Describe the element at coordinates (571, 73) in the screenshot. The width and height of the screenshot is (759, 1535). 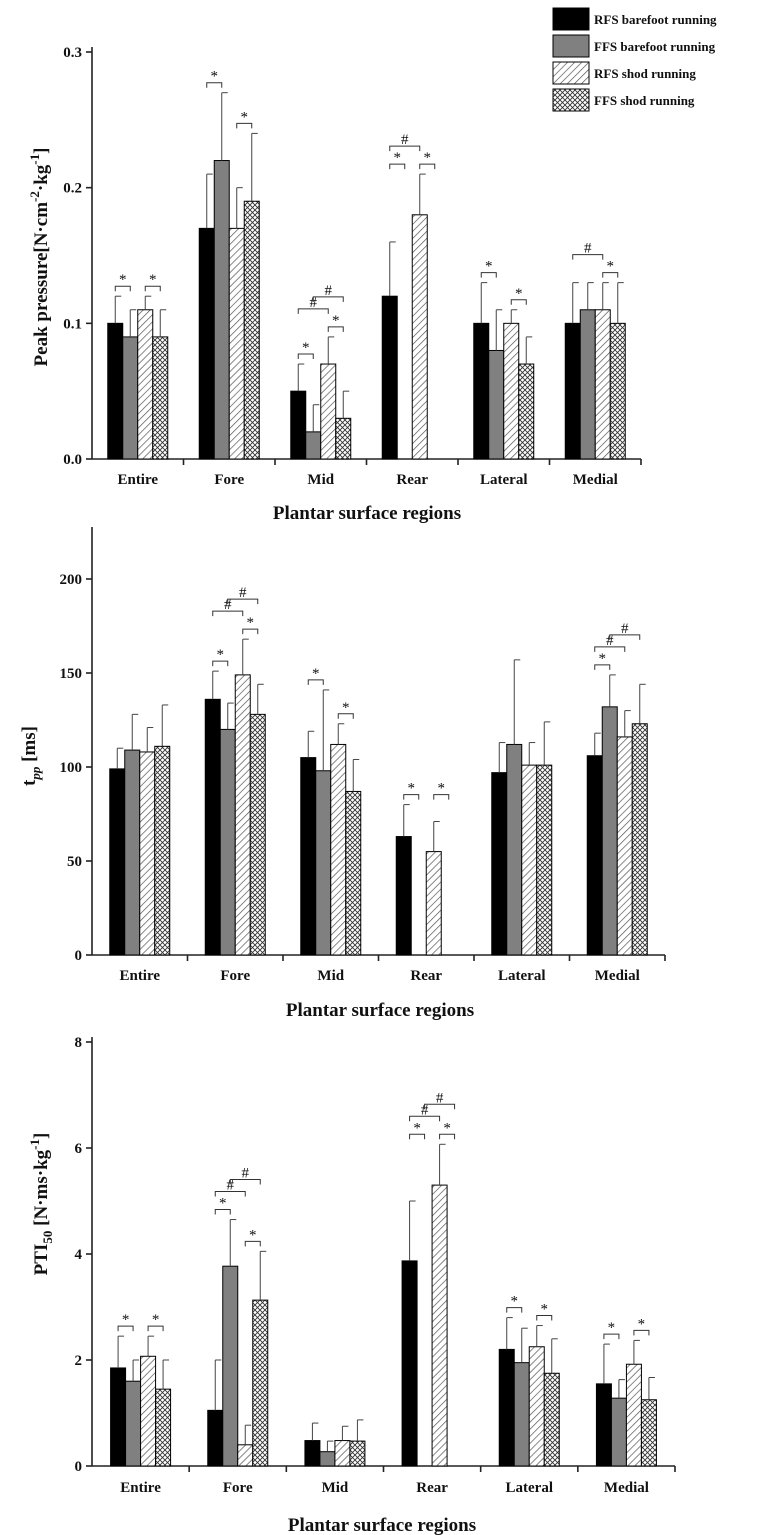
I see `legend-swatch-rfs-shod` at that location.